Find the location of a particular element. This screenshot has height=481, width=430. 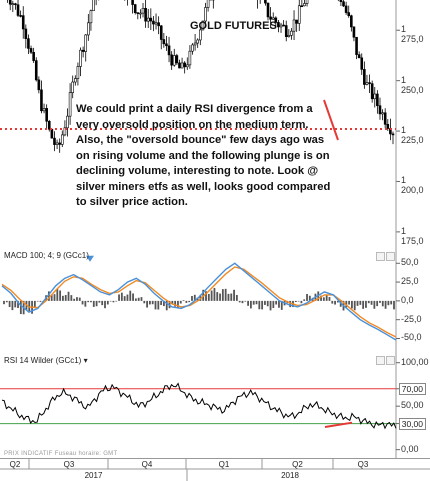

quarter-label: Q4 is located at coordinates (147, 464).